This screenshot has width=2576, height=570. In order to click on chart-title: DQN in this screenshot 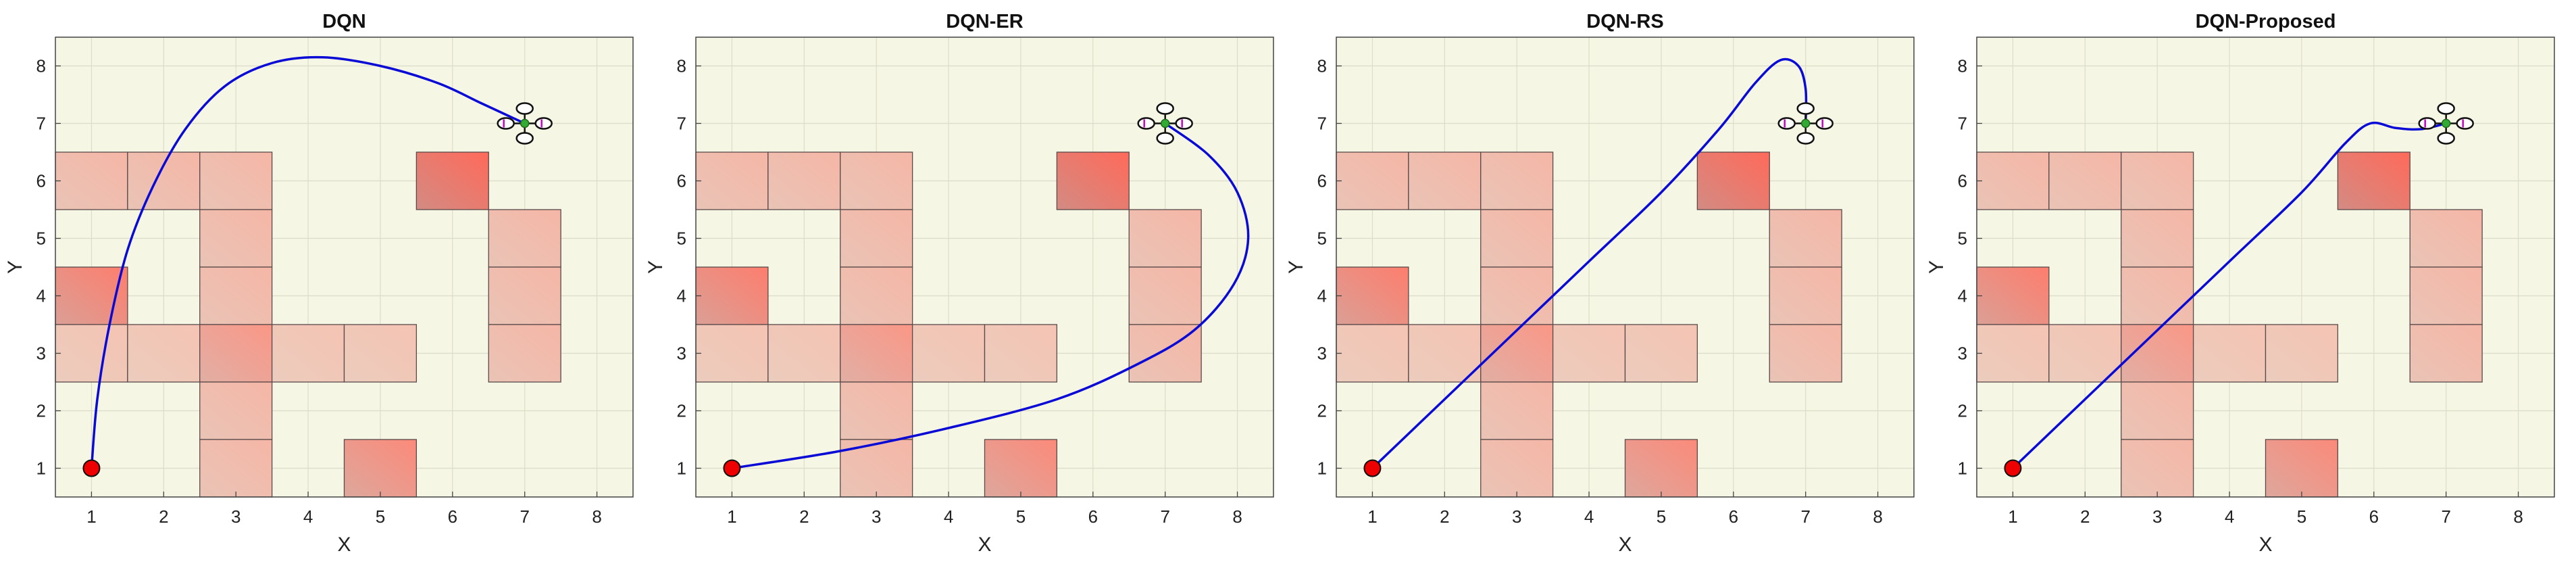, I will do `click(343, 21)`.